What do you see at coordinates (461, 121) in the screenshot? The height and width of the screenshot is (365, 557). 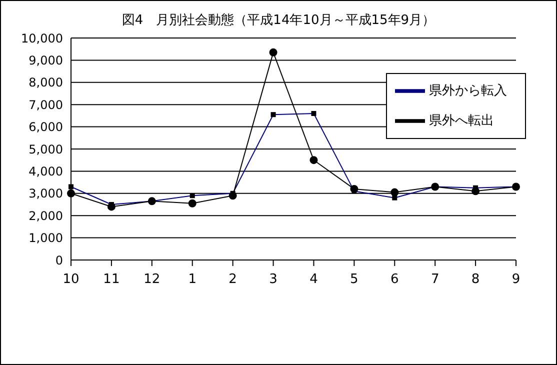 I see `legend-label: 県外へ転出` at bounding box center [461, 121].